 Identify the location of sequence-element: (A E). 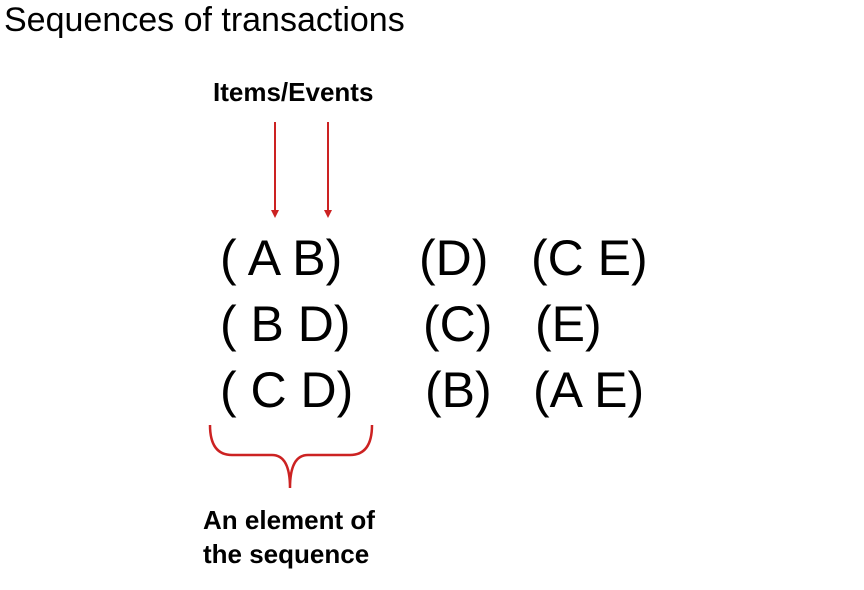
(589, 390).